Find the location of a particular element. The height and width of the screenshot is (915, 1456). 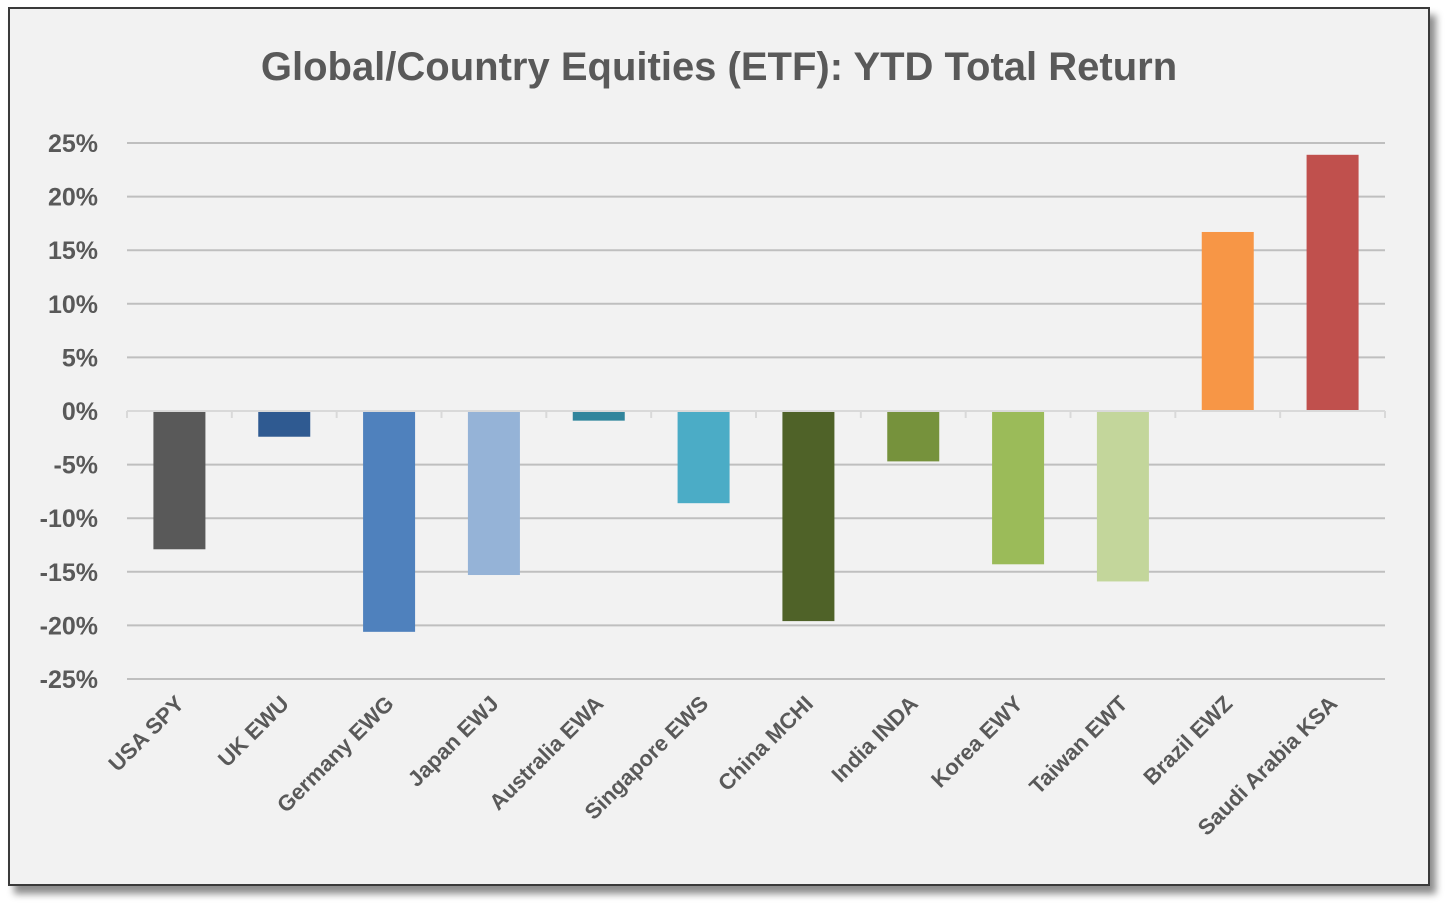

y-tick-label: 5% is located at coordinates (80, 358).